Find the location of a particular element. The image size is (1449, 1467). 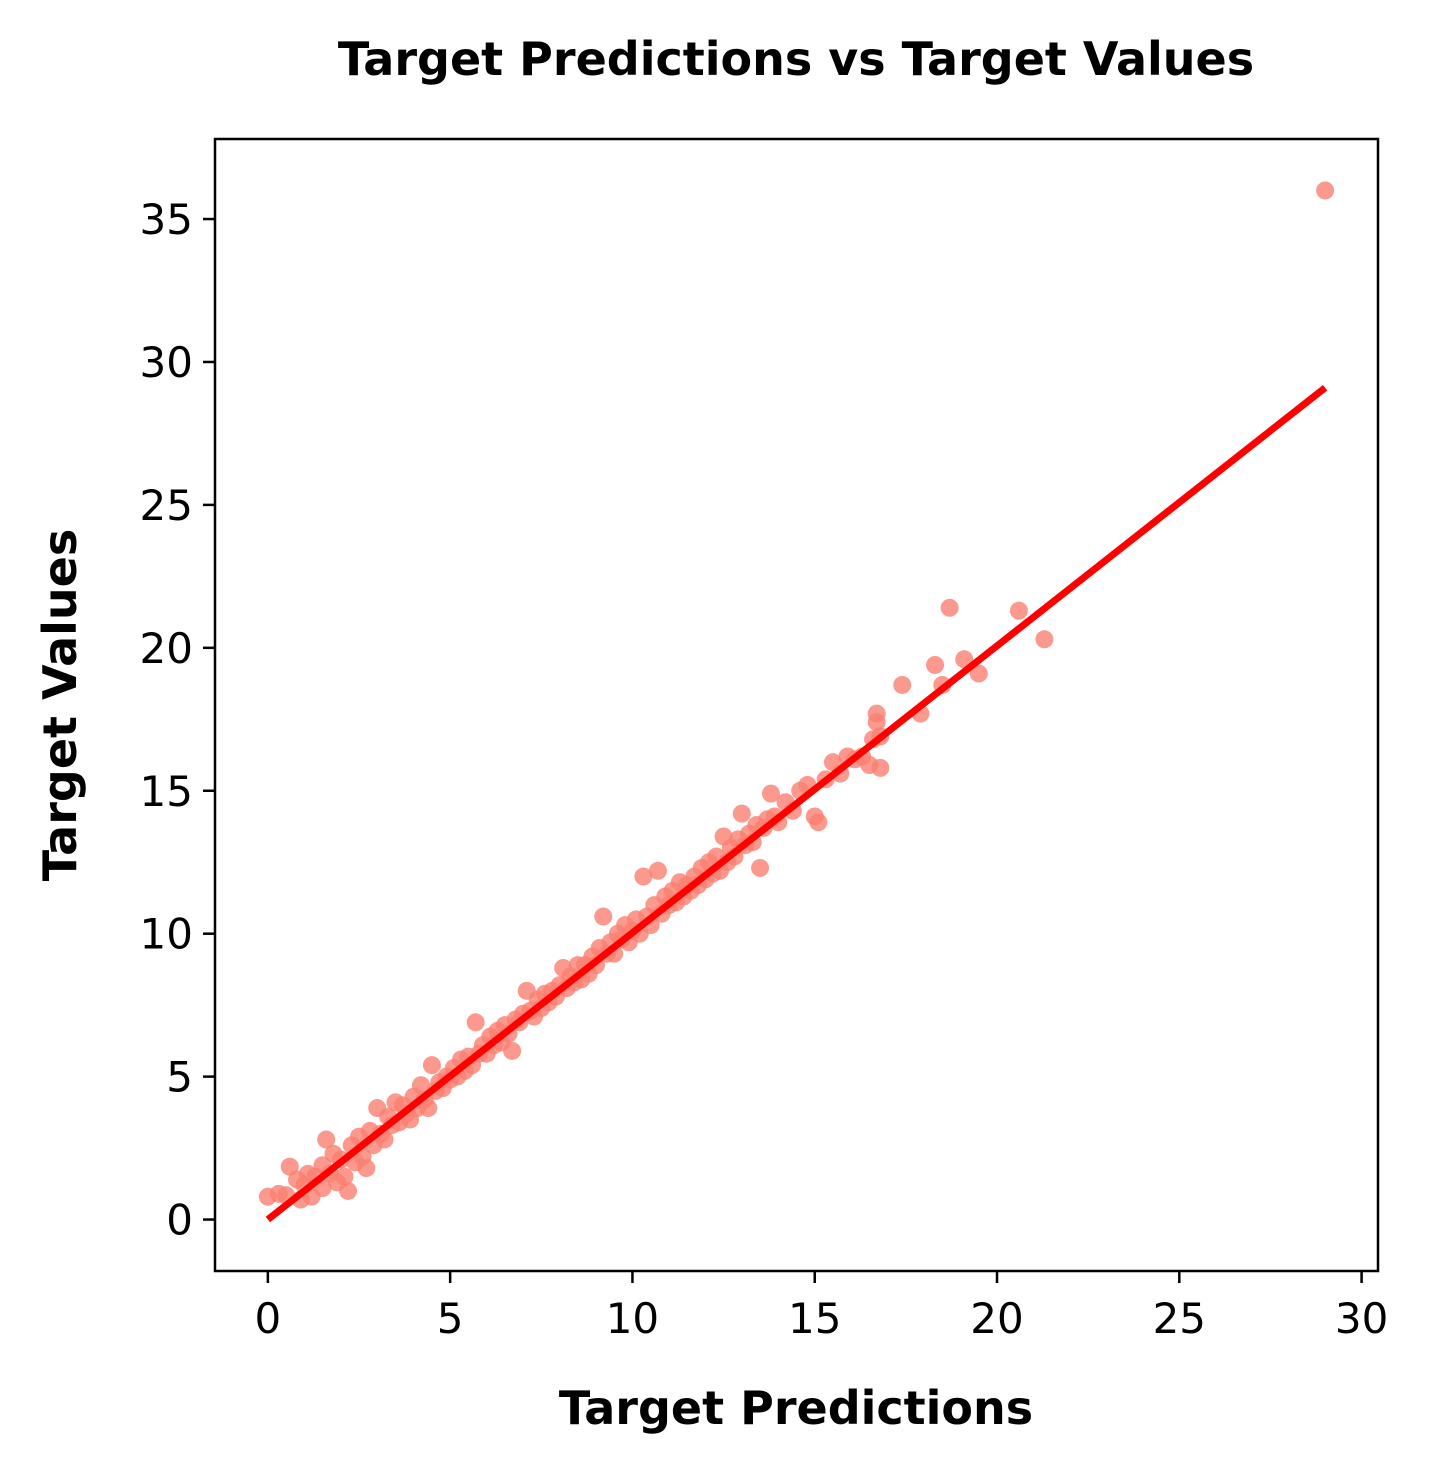

x-axis-ticks: 0 5 10 15 20 25 30 is located at coordinates (821, 1307).